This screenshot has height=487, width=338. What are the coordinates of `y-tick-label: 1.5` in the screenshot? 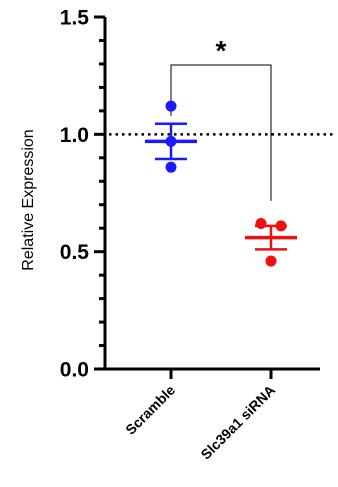 It's located at (75, 18).